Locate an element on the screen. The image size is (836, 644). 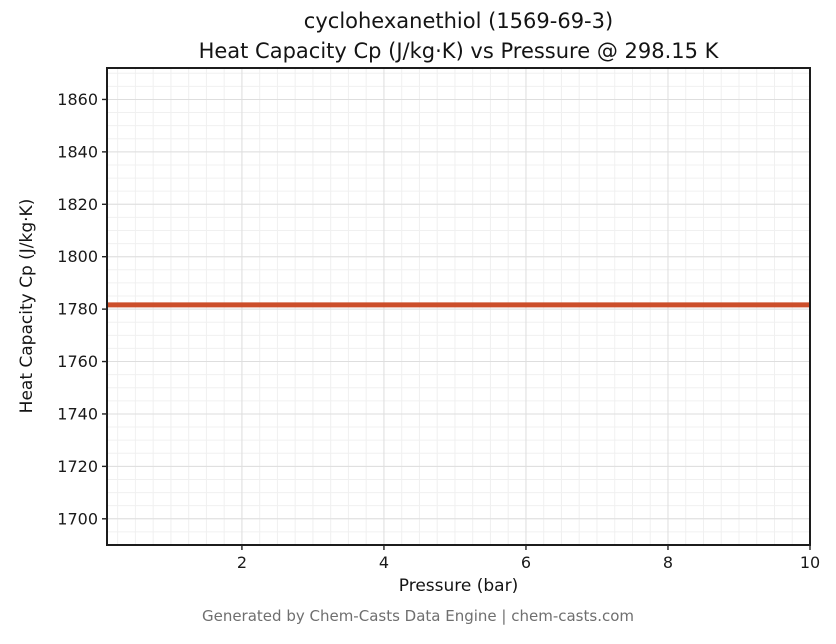
y-tick-label: 1800 is located at coordinates (77, 256).